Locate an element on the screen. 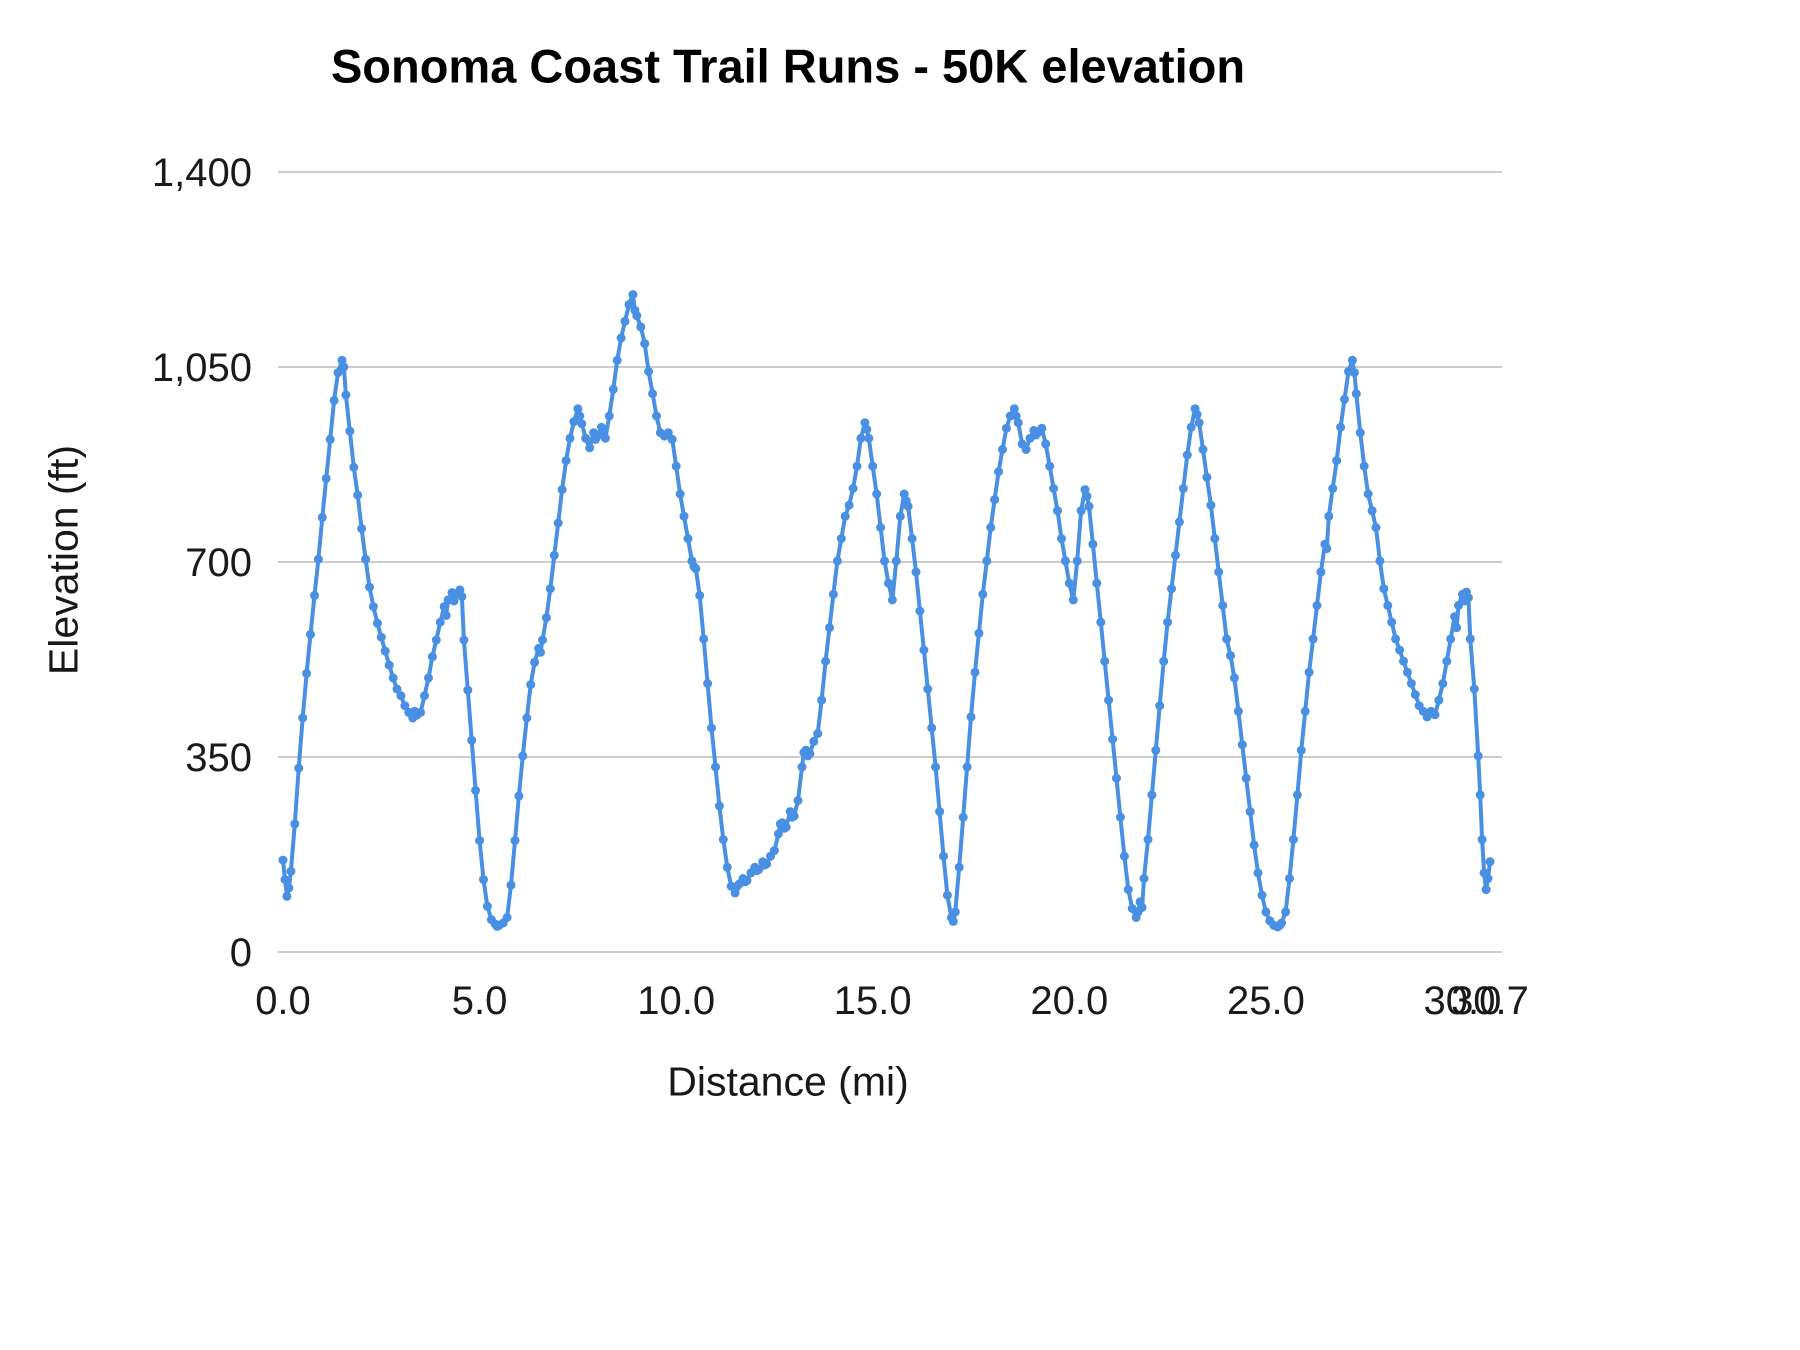  y-tick-label: 0 is located at coordinates (241, 953).